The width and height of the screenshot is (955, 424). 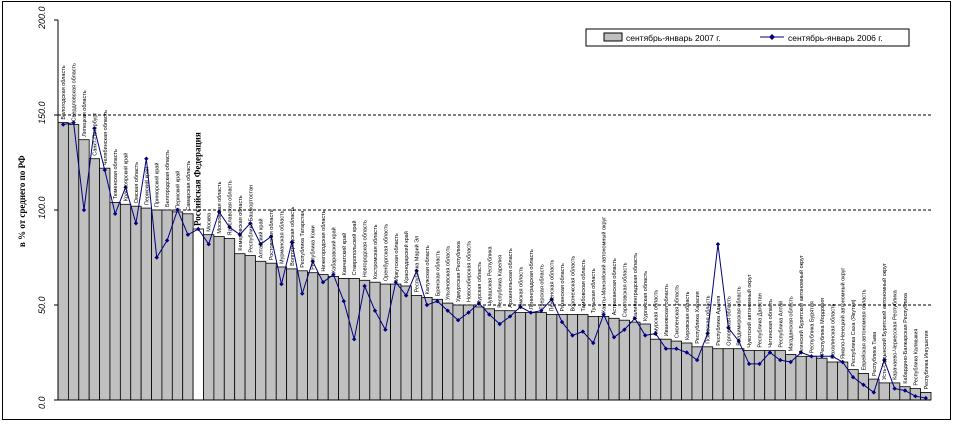 I want to click on legend-label-2007: сентябрь-январь 2007 г., so click(x=673, y=38).